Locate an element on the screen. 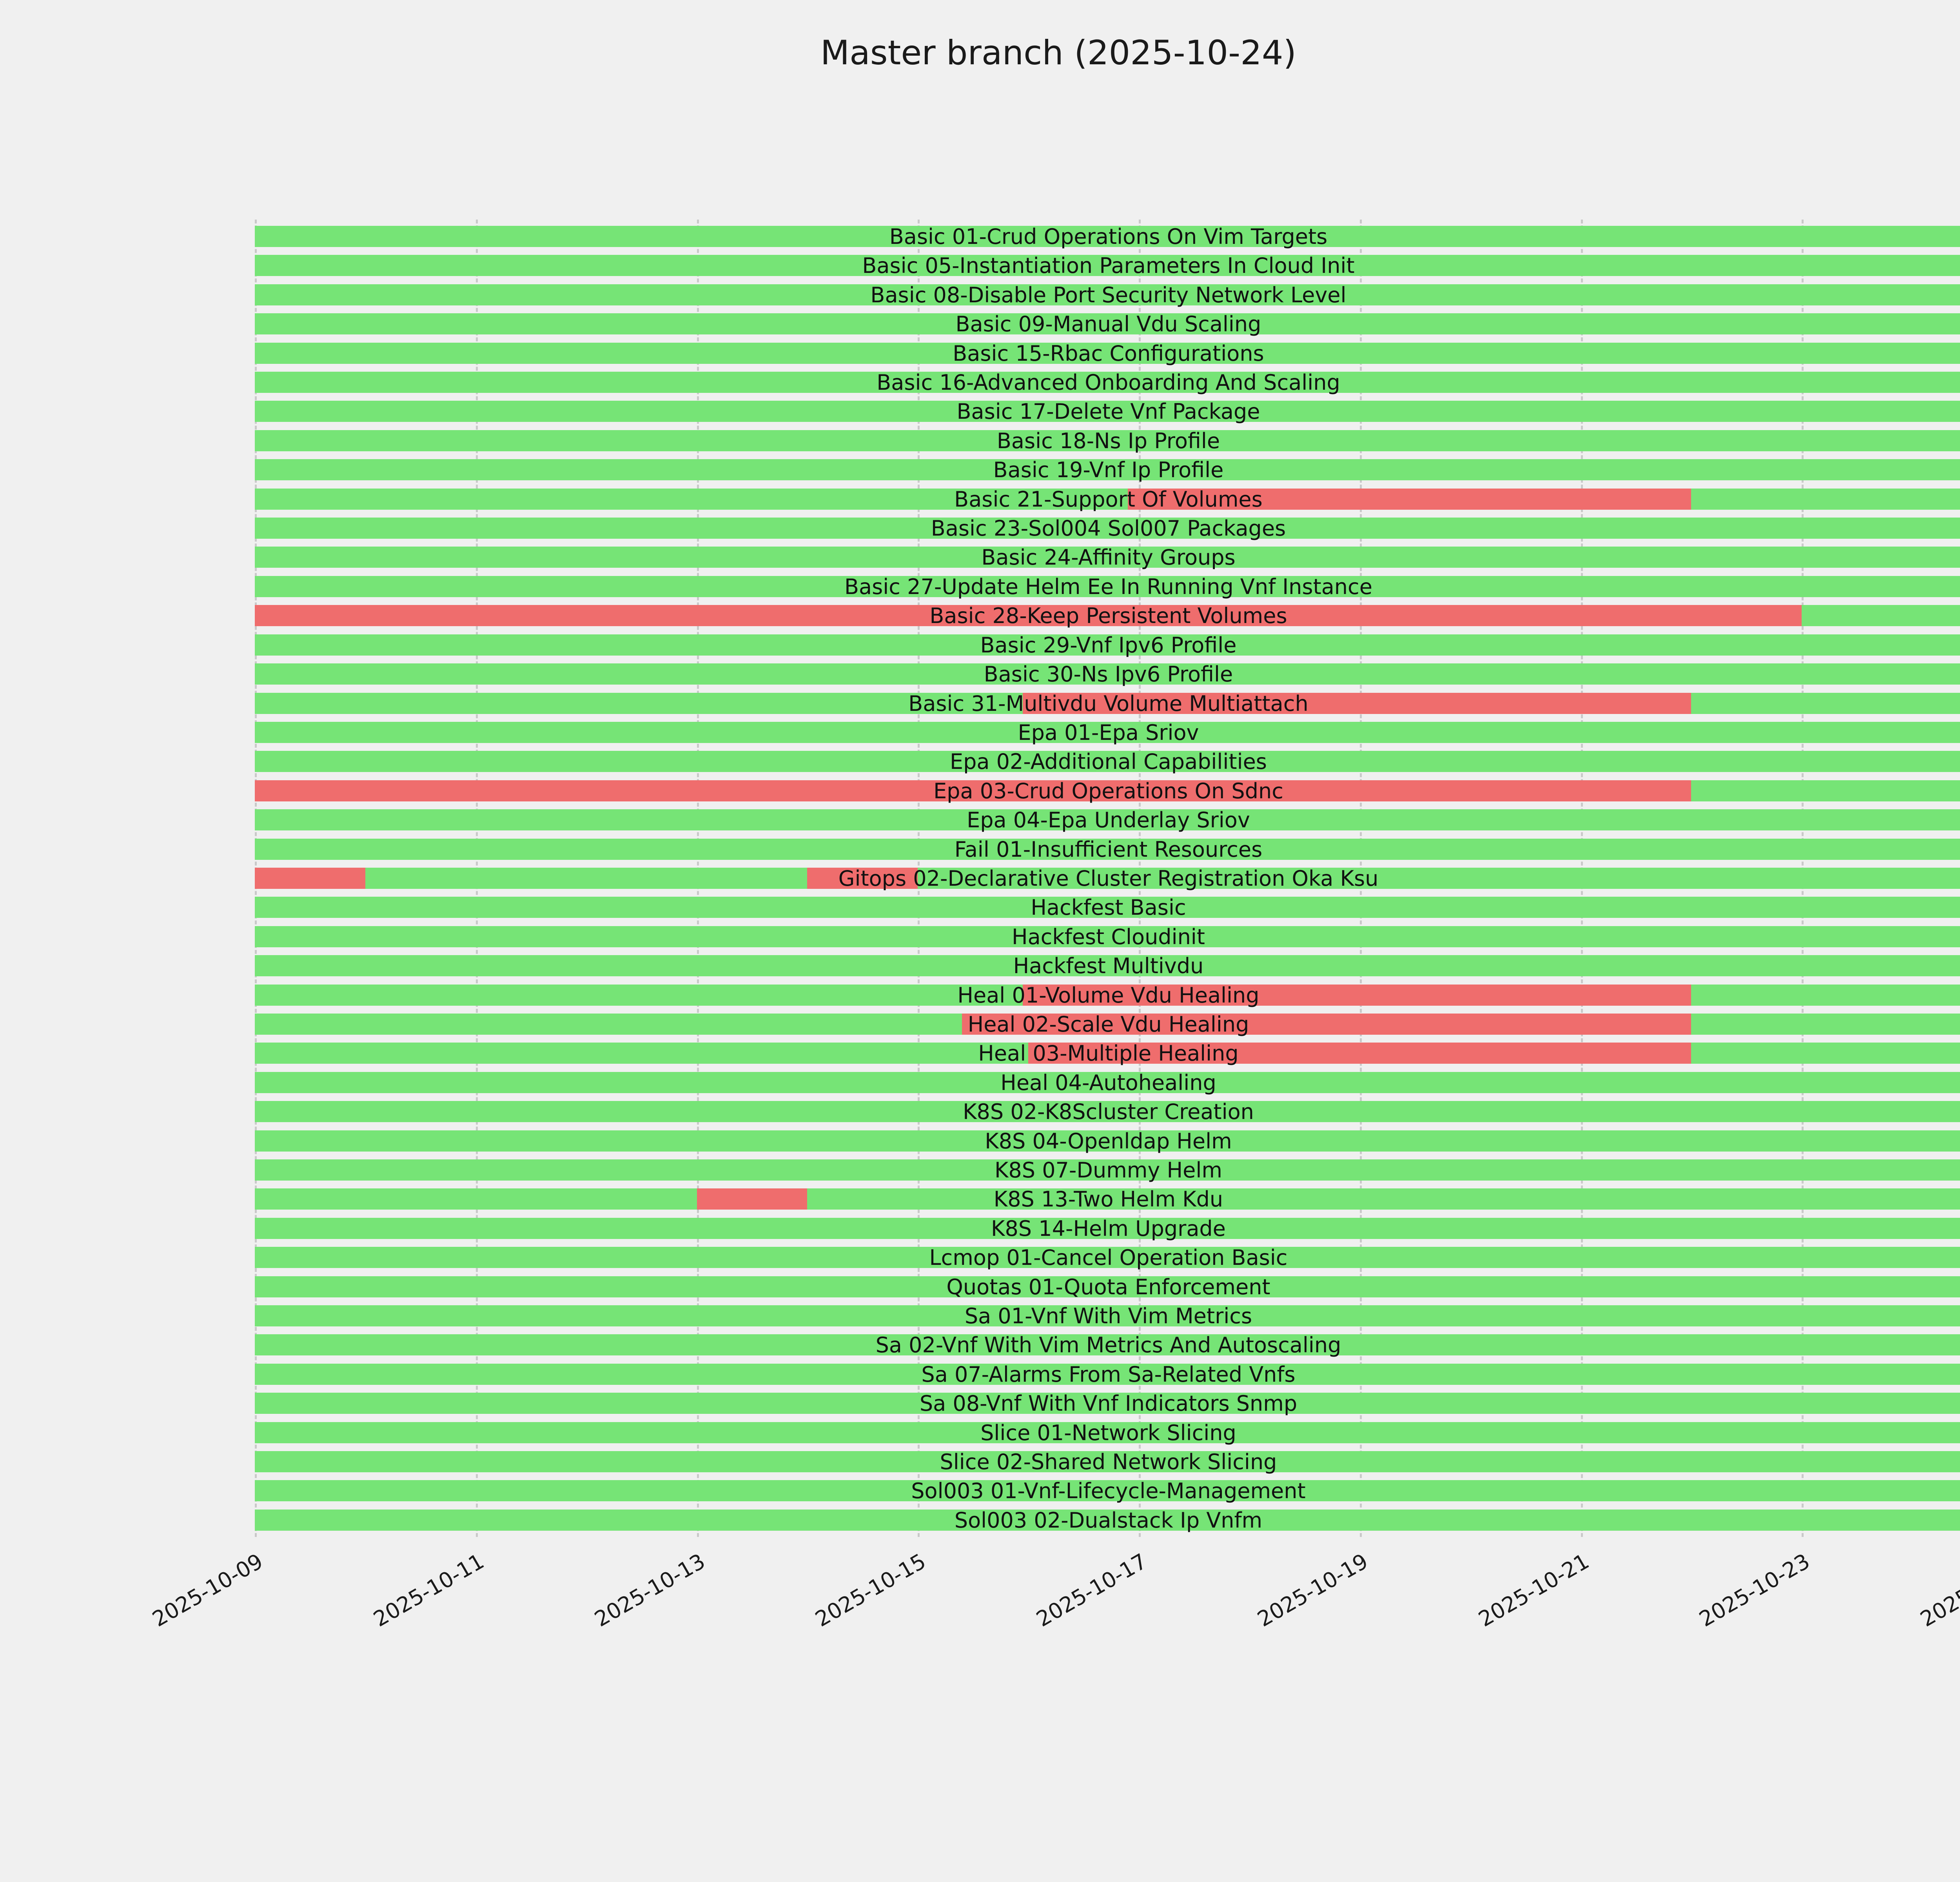 Image resolution: width=1960 pixels, height=1882 pixels. row-label: Heal 02-Scale Vdu Healing is located at coordinates (1108, 1024).